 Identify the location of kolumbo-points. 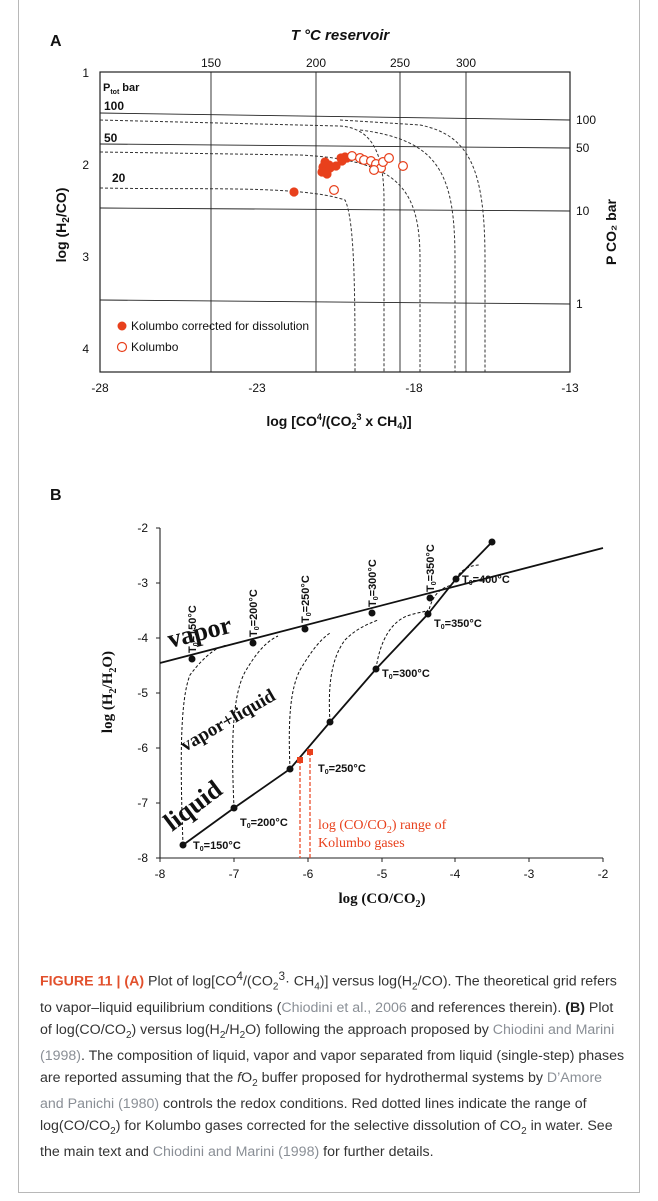
(369, 173).